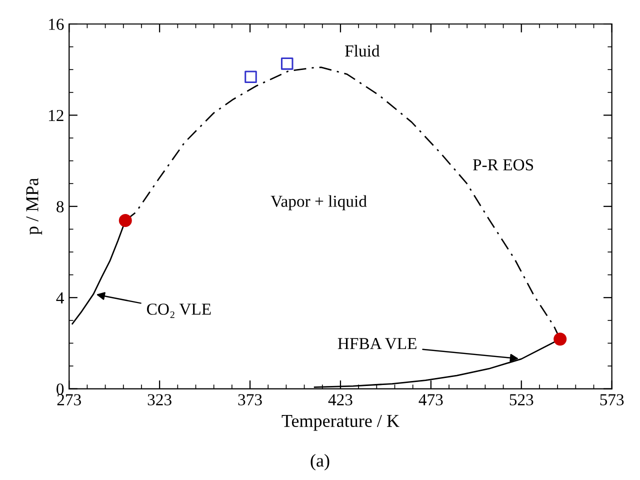 This screenshot has width=640, height=480. Describe the element at coordinates (341, 422) in the screenshot. I see `x-axis-title: Temperature / K` at that location.